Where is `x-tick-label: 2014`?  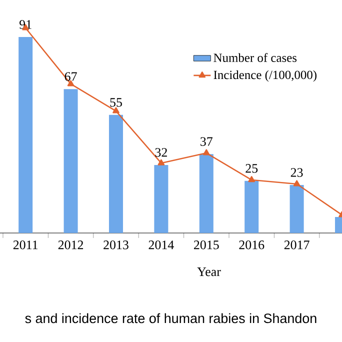 x-tick-label: 2014 is located at coordinates (161, 245).